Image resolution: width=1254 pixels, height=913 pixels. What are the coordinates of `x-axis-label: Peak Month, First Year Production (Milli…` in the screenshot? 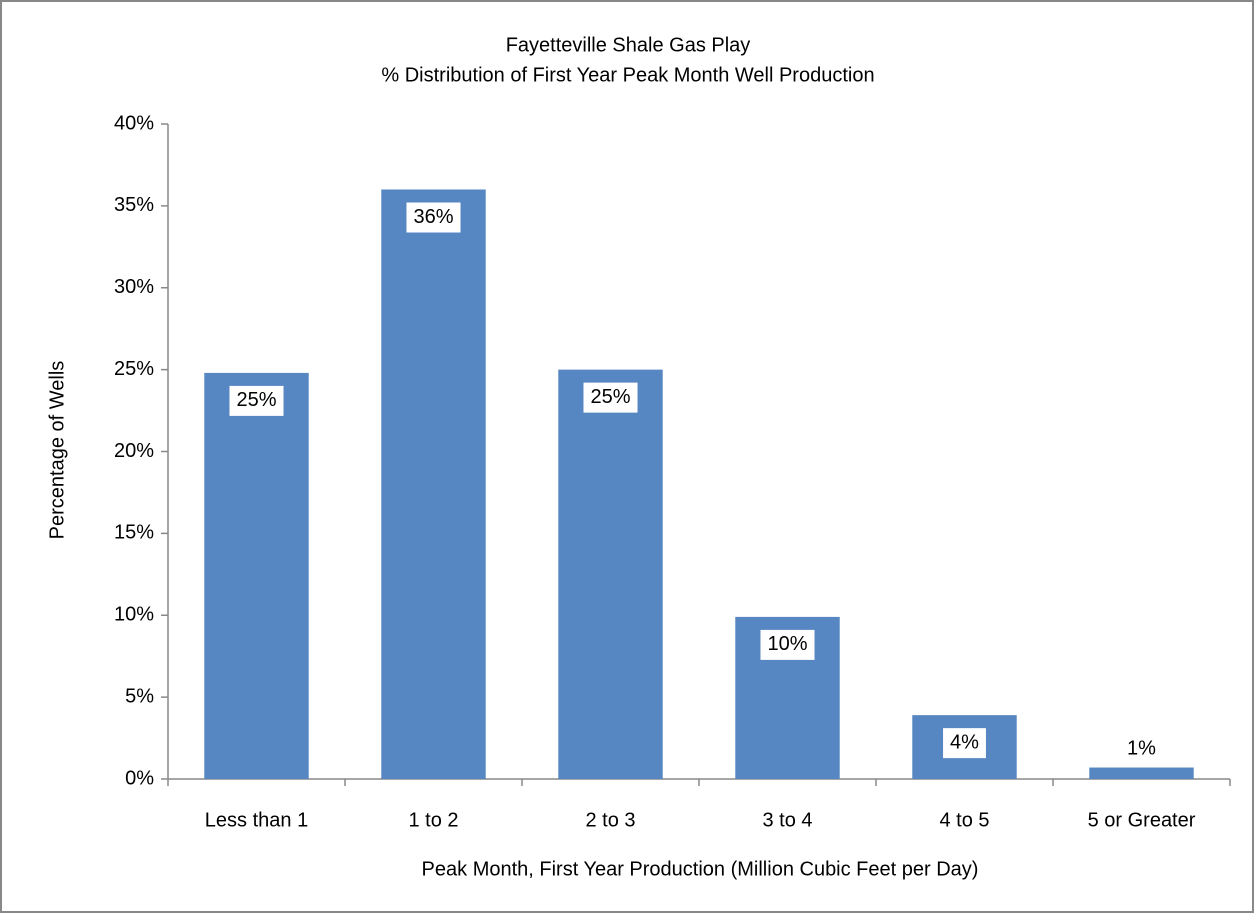 It's located at (700, 869).